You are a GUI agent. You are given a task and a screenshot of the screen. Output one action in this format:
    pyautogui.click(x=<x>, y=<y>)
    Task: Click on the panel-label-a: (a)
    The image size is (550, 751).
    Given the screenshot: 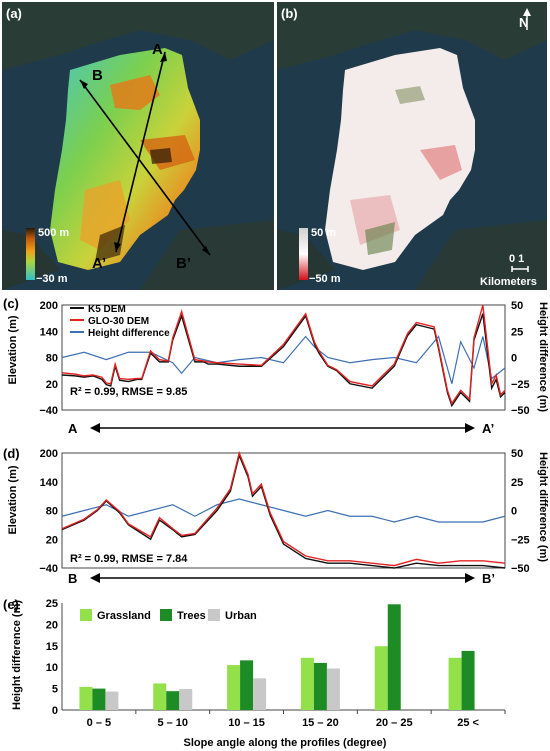 What is the action you would take?
    pyautogui.click(x=14, y=13)
    